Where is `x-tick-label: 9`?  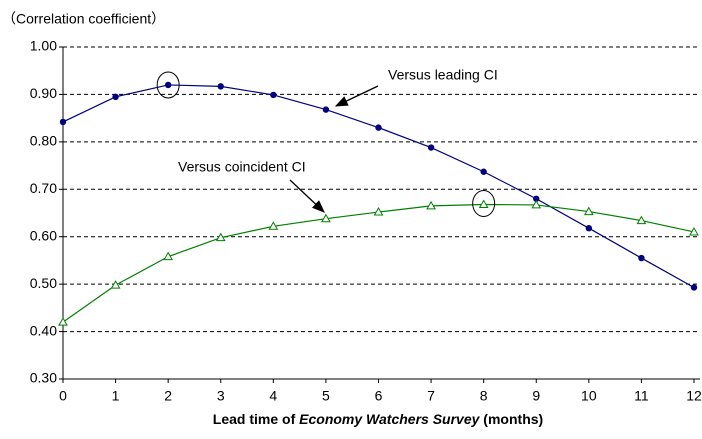 x-tick-label: 9 is located at coordinates (536, 396).